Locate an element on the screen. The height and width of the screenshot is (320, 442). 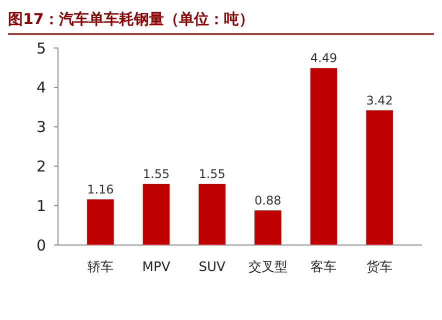
y-tick-label: 4 is located at coordinates (41, 87).